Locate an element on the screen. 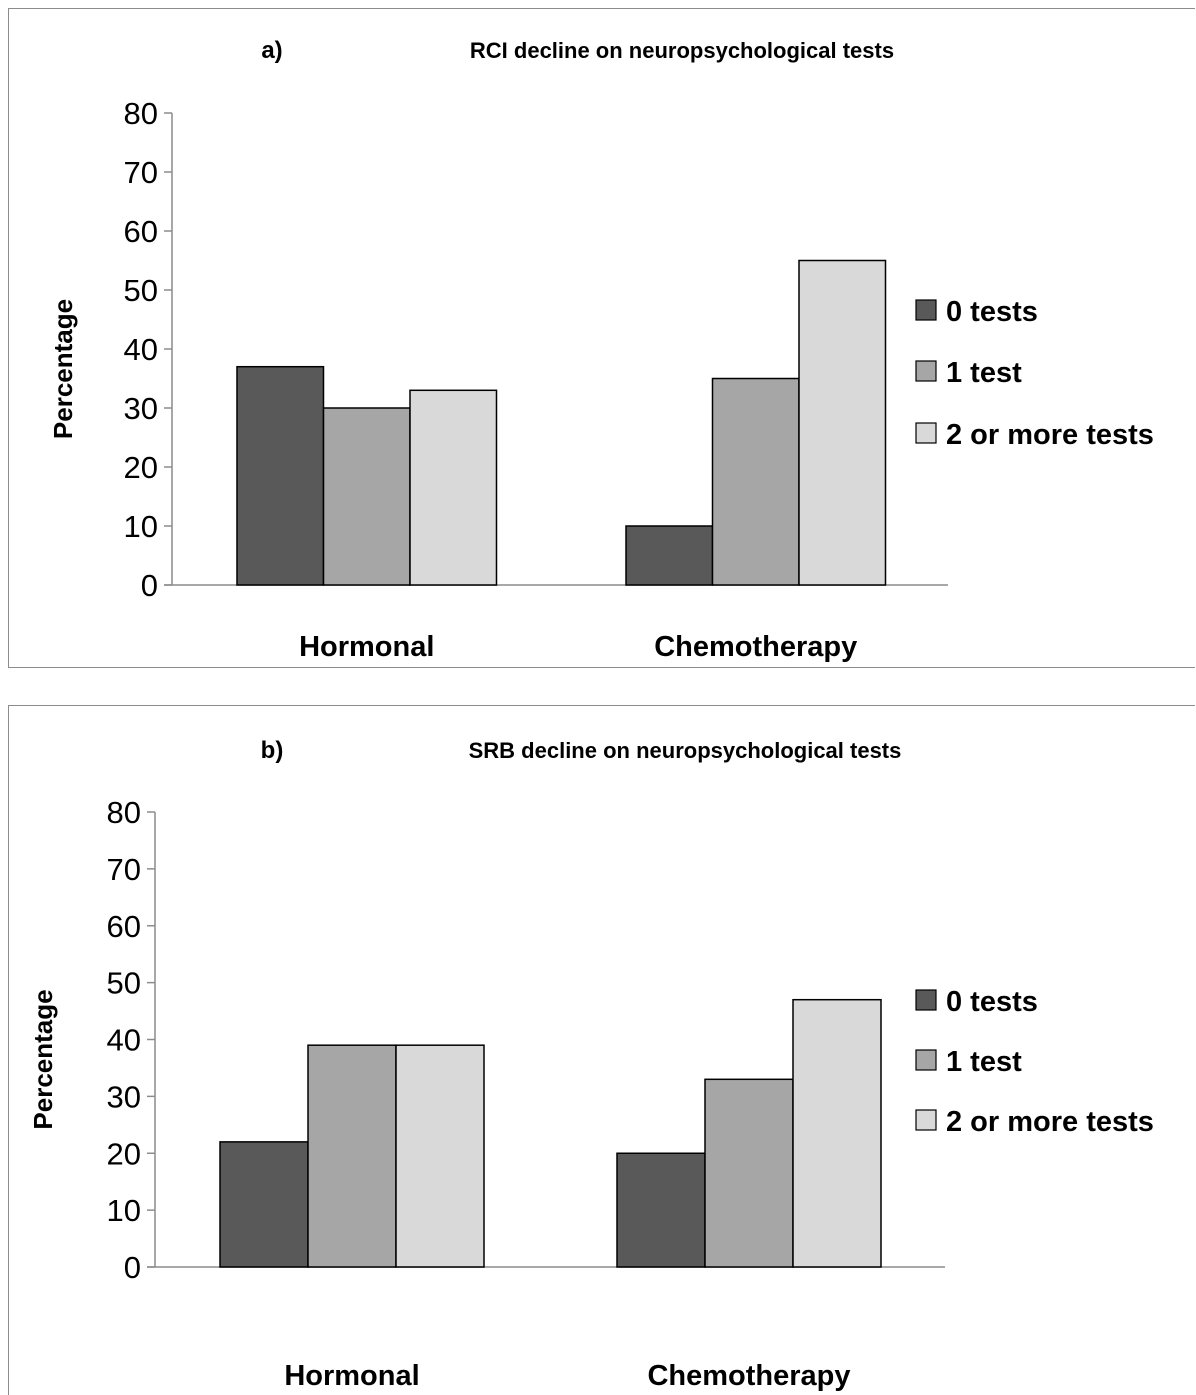 Image resolution: width=1196 pixels, height=1395 pixels. panel-label: b) is located at coordinates (272, 750).